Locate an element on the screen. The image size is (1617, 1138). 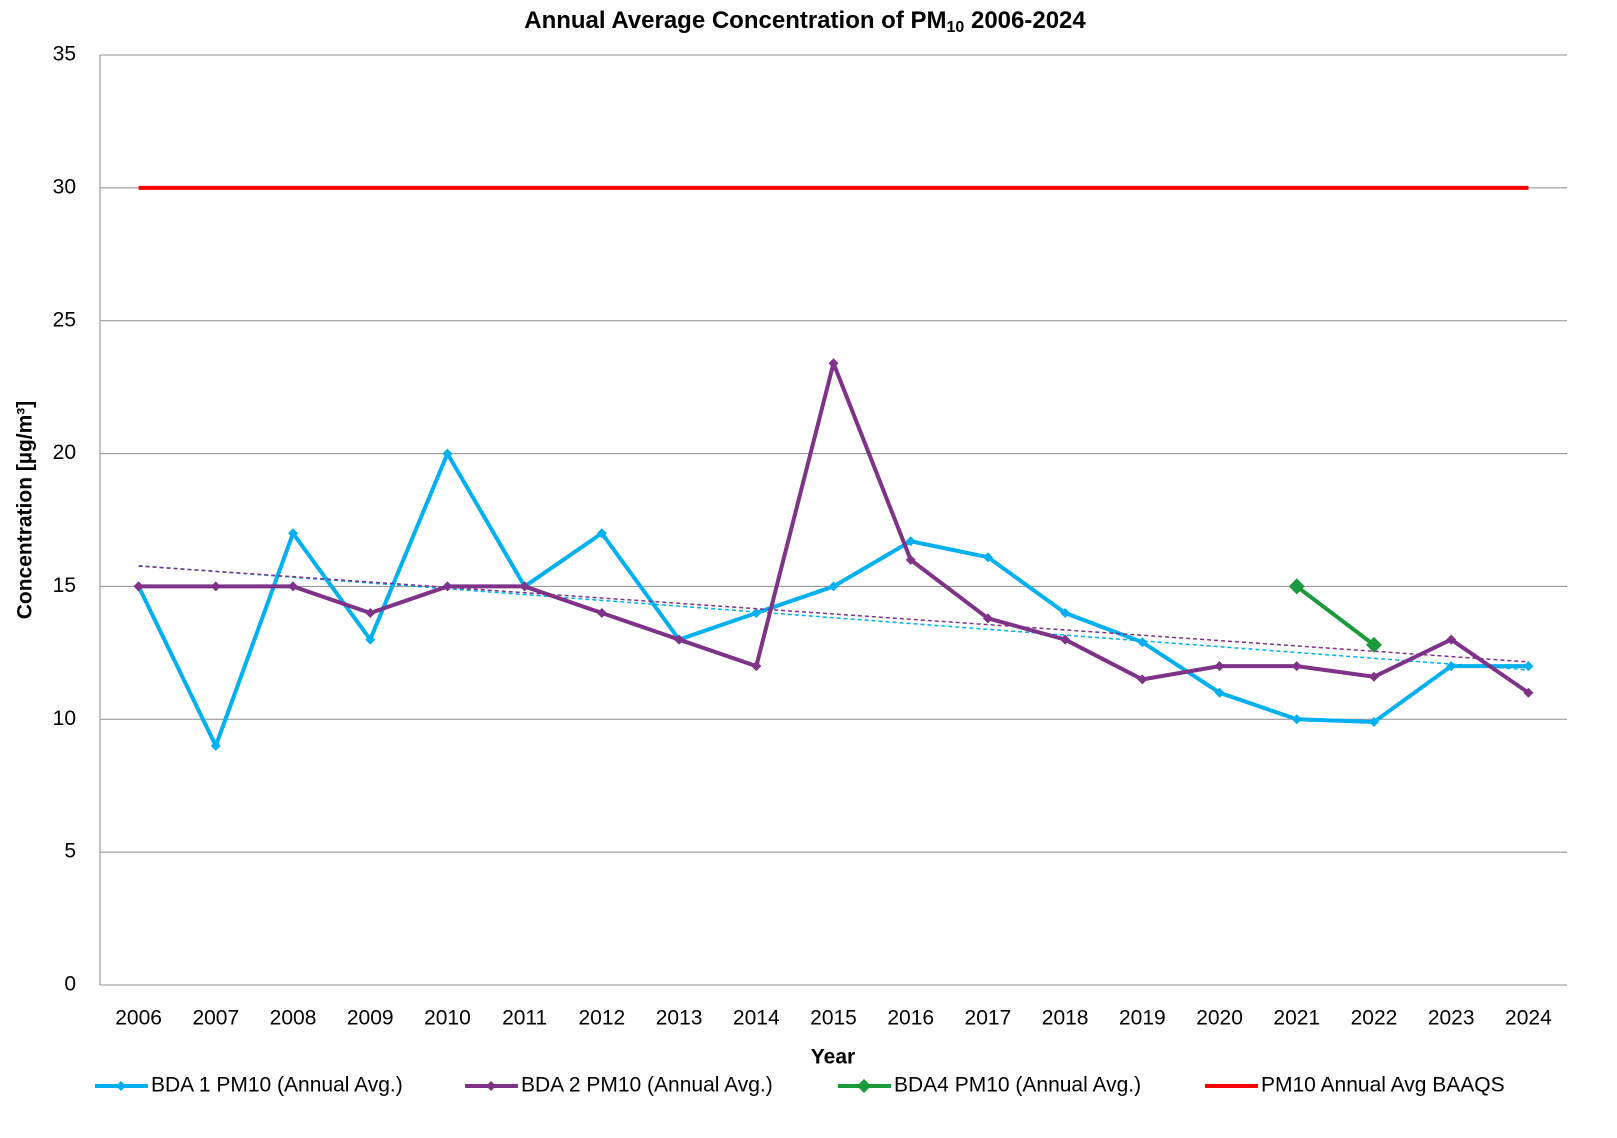
series-line is located at coordinates (1335, 615).